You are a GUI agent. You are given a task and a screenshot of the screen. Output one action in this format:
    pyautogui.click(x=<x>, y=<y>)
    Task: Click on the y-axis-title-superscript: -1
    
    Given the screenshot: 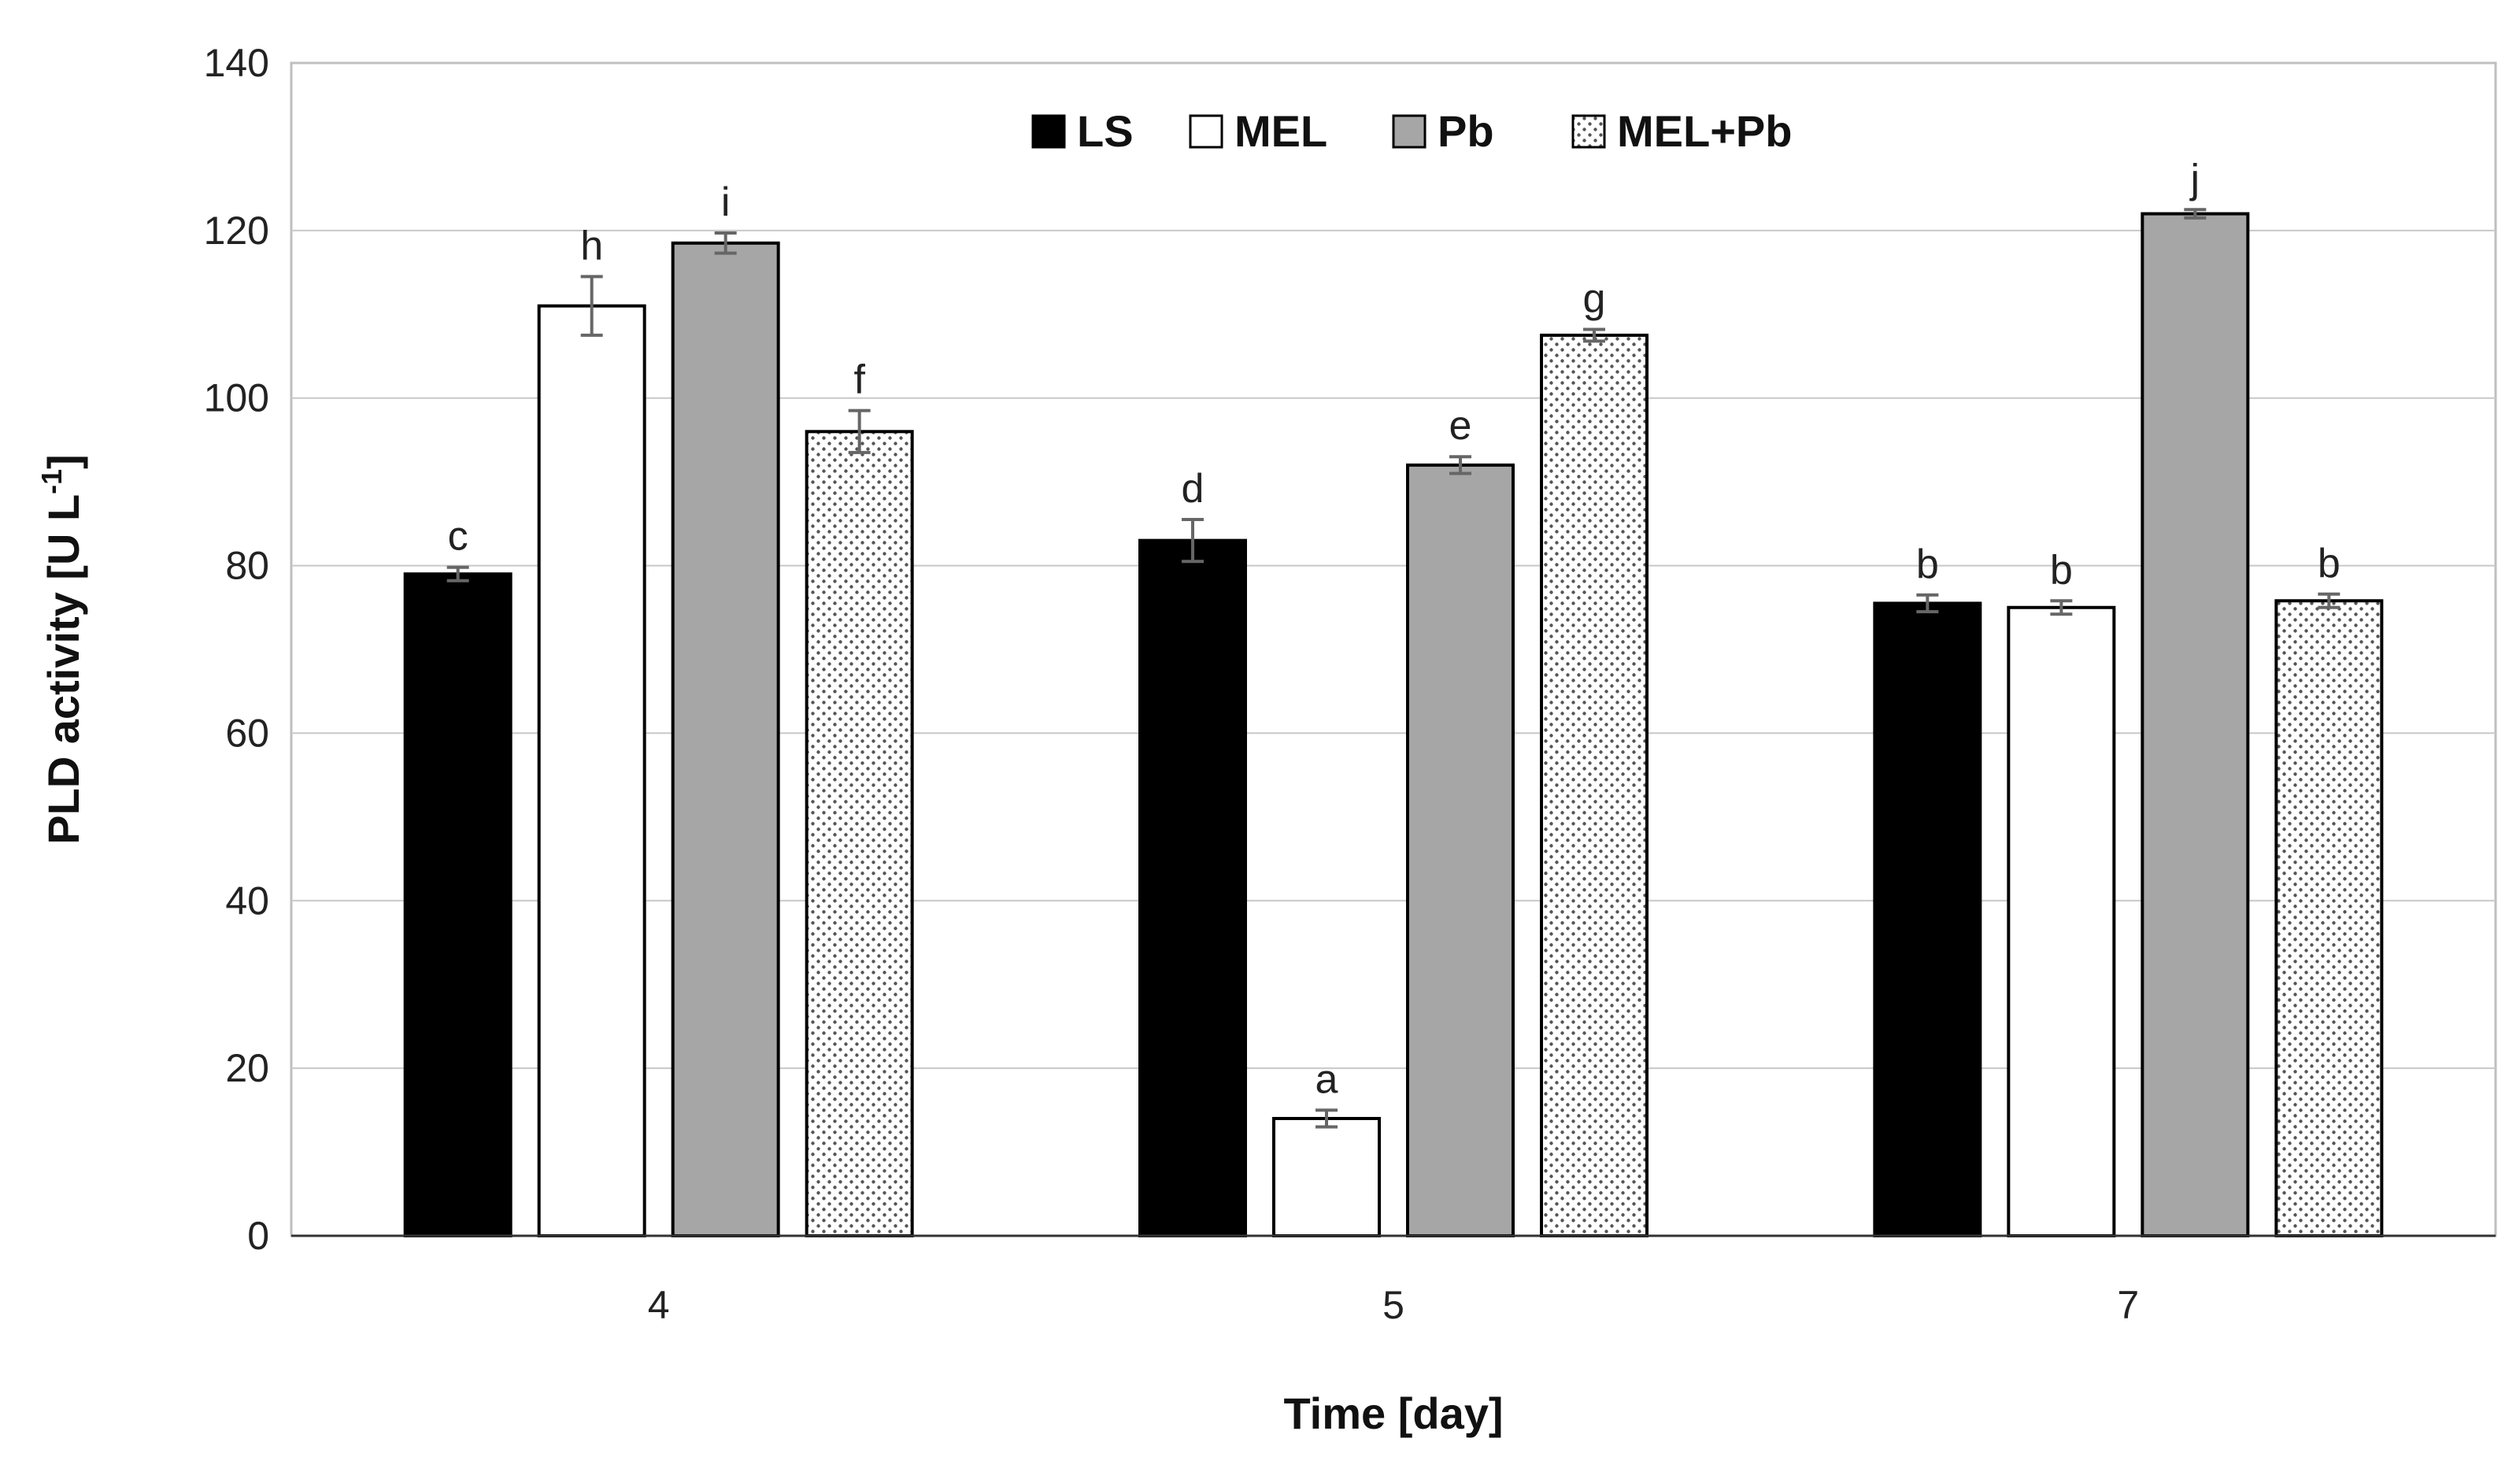 What is the action you would take?
    pyautogui.click(x=51, y=481)
    